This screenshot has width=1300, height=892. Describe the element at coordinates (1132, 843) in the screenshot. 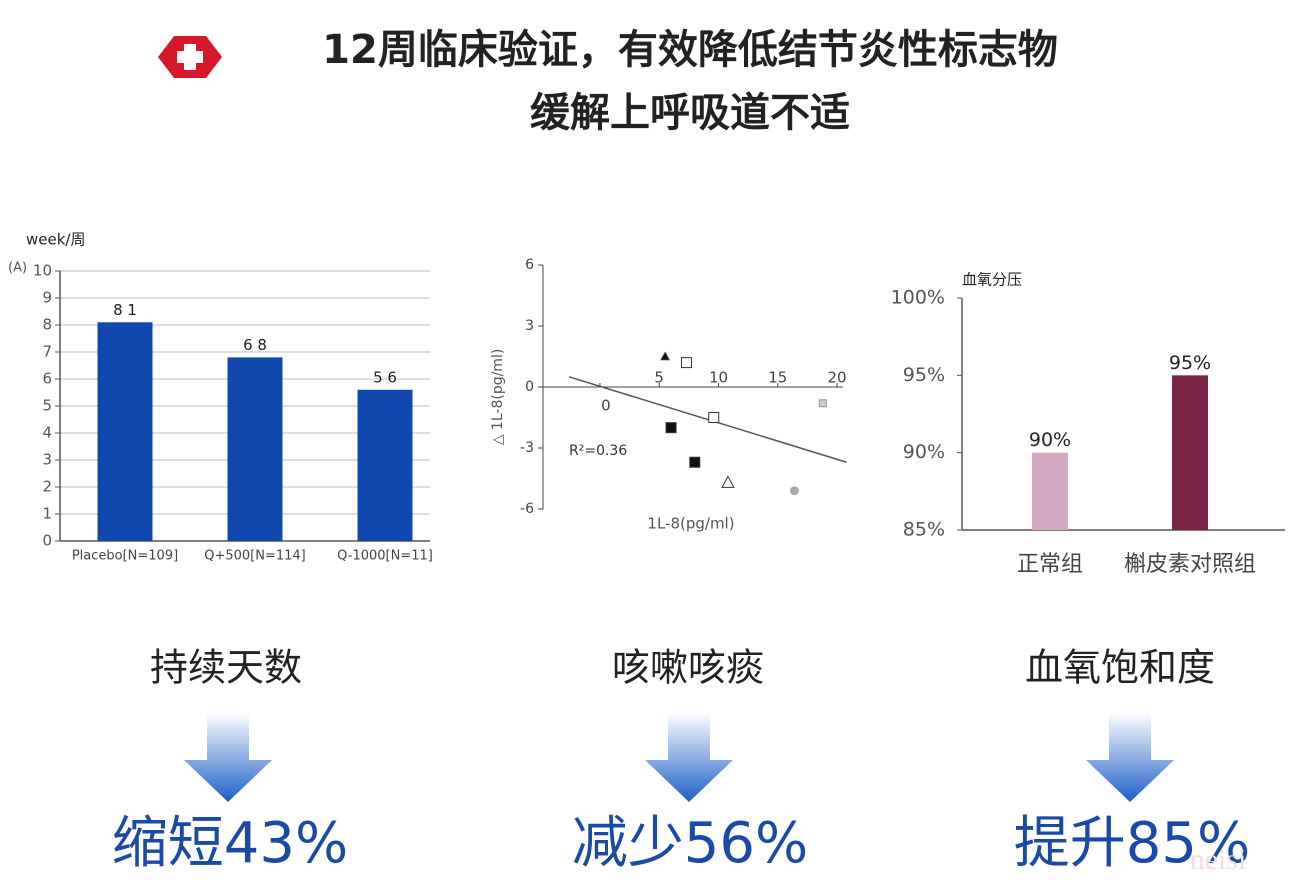

I see `panel-result: 提升85%` at that location.